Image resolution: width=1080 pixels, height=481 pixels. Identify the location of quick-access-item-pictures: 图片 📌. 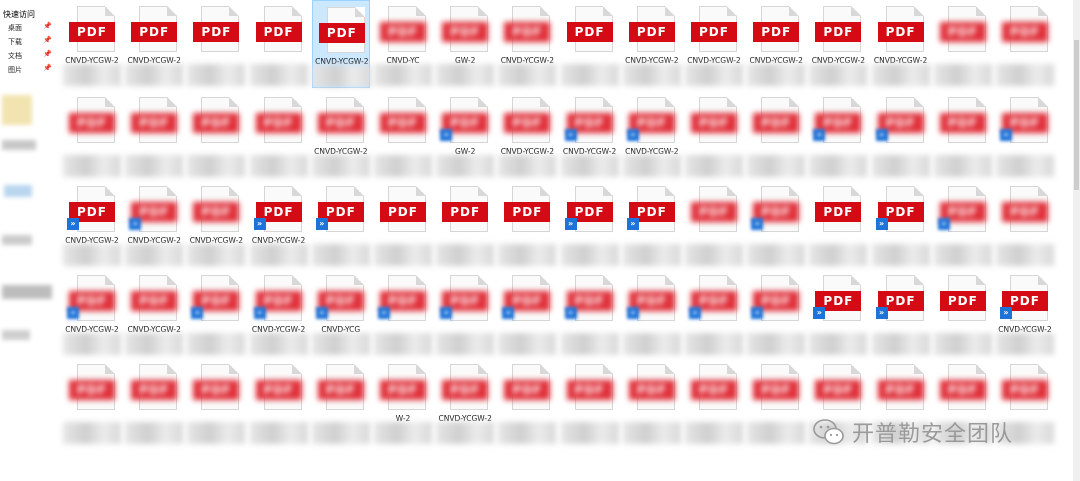
(28, 70).